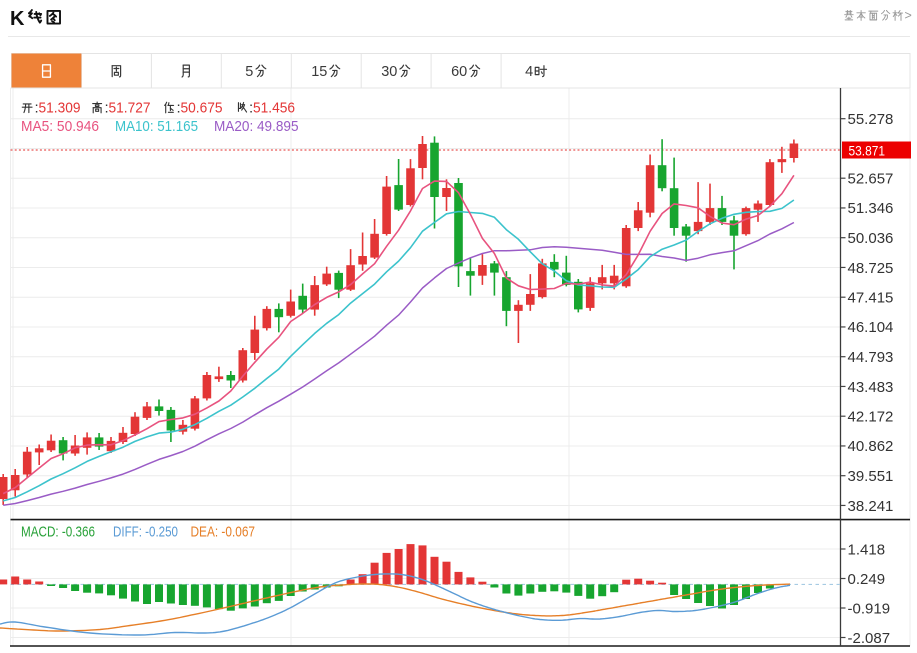  Describe the element at coordinates (58, 532) in the screenshot. I see `svg-text: MACD: -0.366` at that location.